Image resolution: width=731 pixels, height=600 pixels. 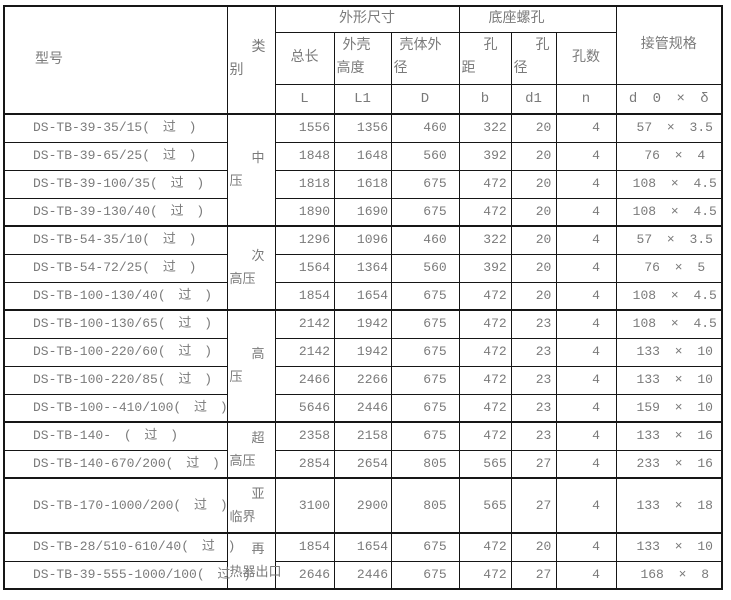 What do you see at coordinates (115, 436) in the screenshot?
I see `model-cell: DS-TB-140- ( 过 )` at bounding box center [115, 436].